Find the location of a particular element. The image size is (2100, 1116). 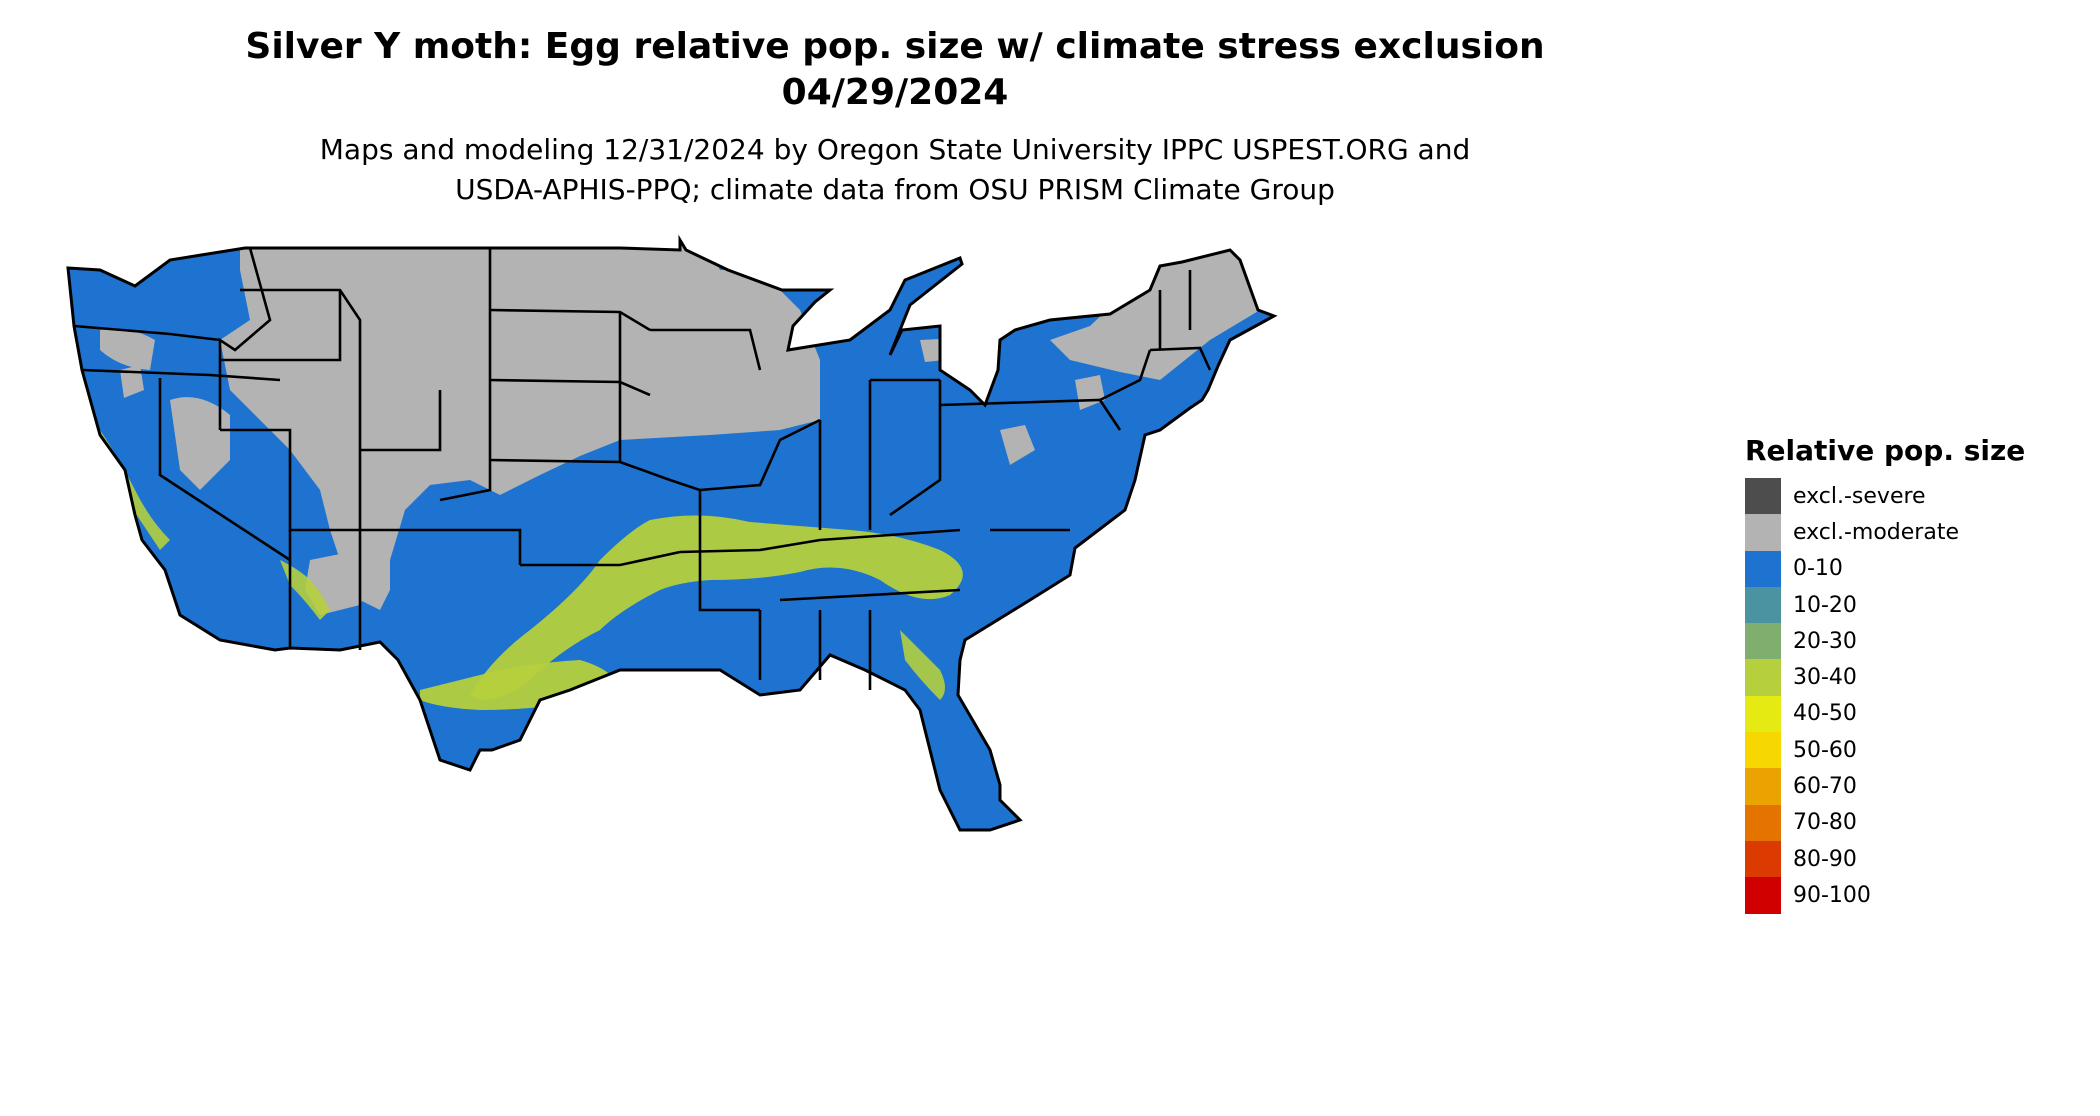

legend-item: 90-100 is located at coordinates (1910, 895).